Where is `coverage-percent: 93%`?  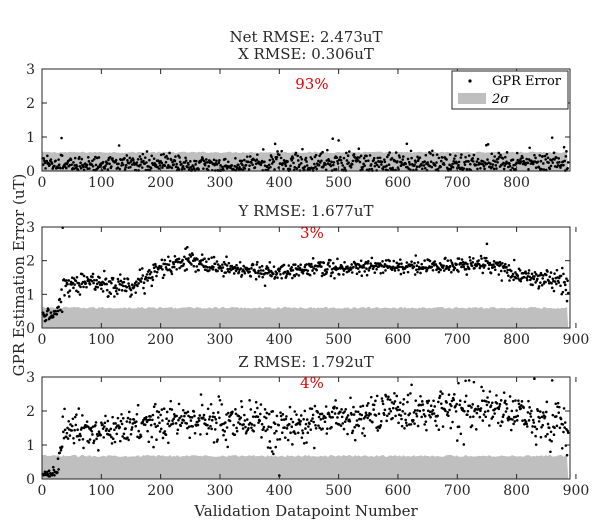 coverage-percent: 93% is located at coordinates (311, 84).